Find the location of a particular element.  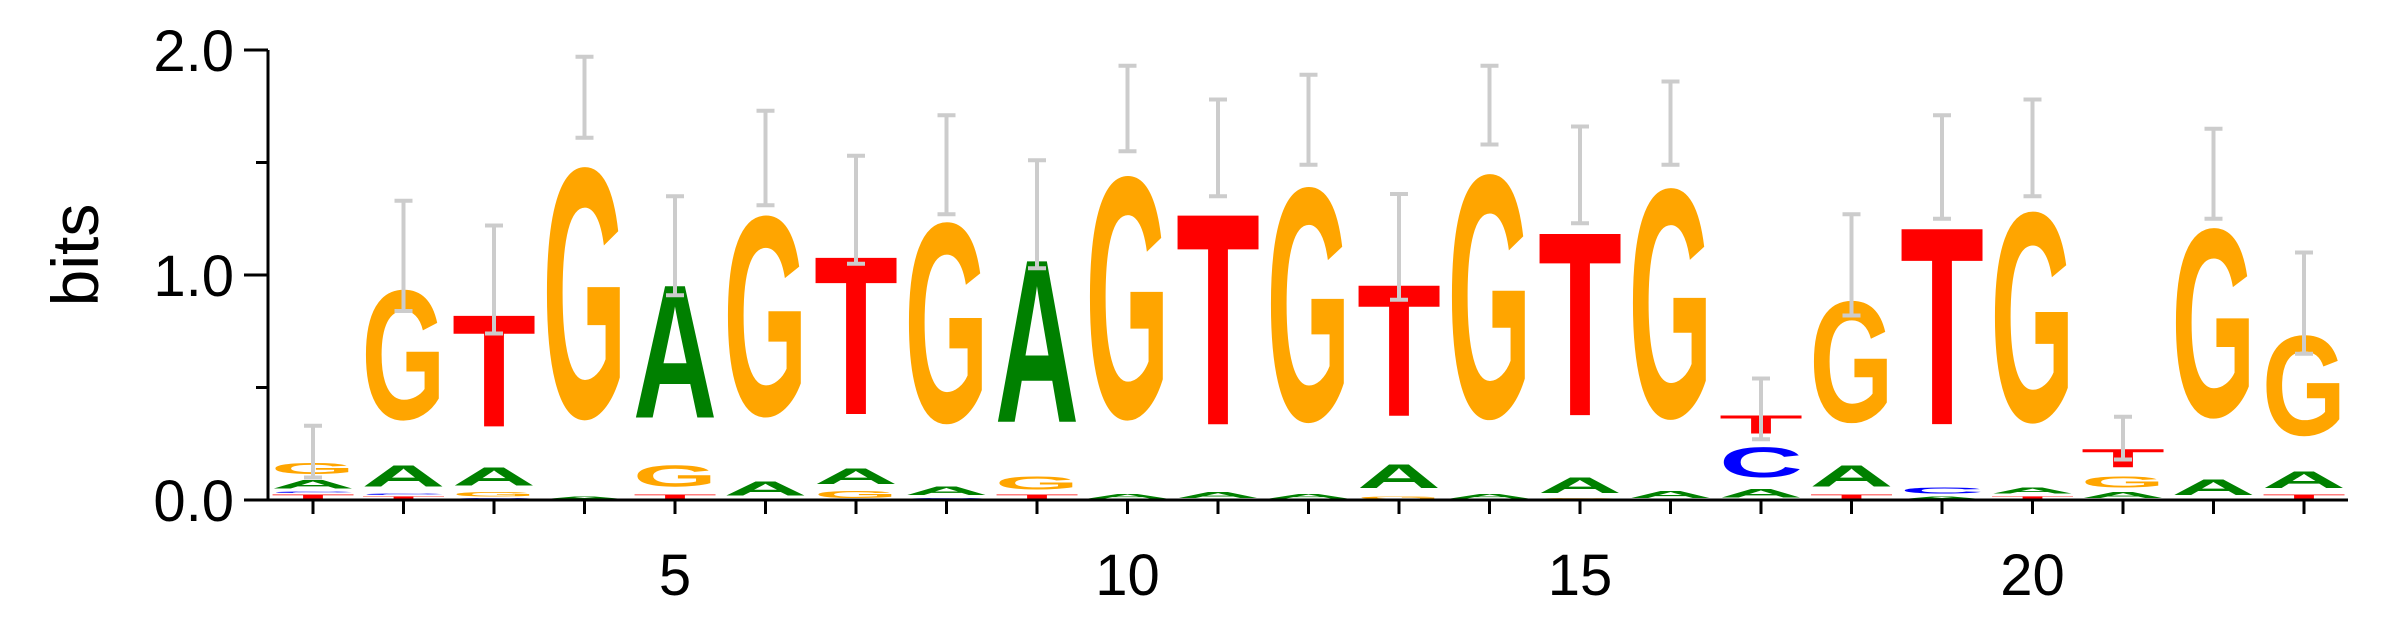

y-tick-label: 2.0 is located at coordinates (193, 51).